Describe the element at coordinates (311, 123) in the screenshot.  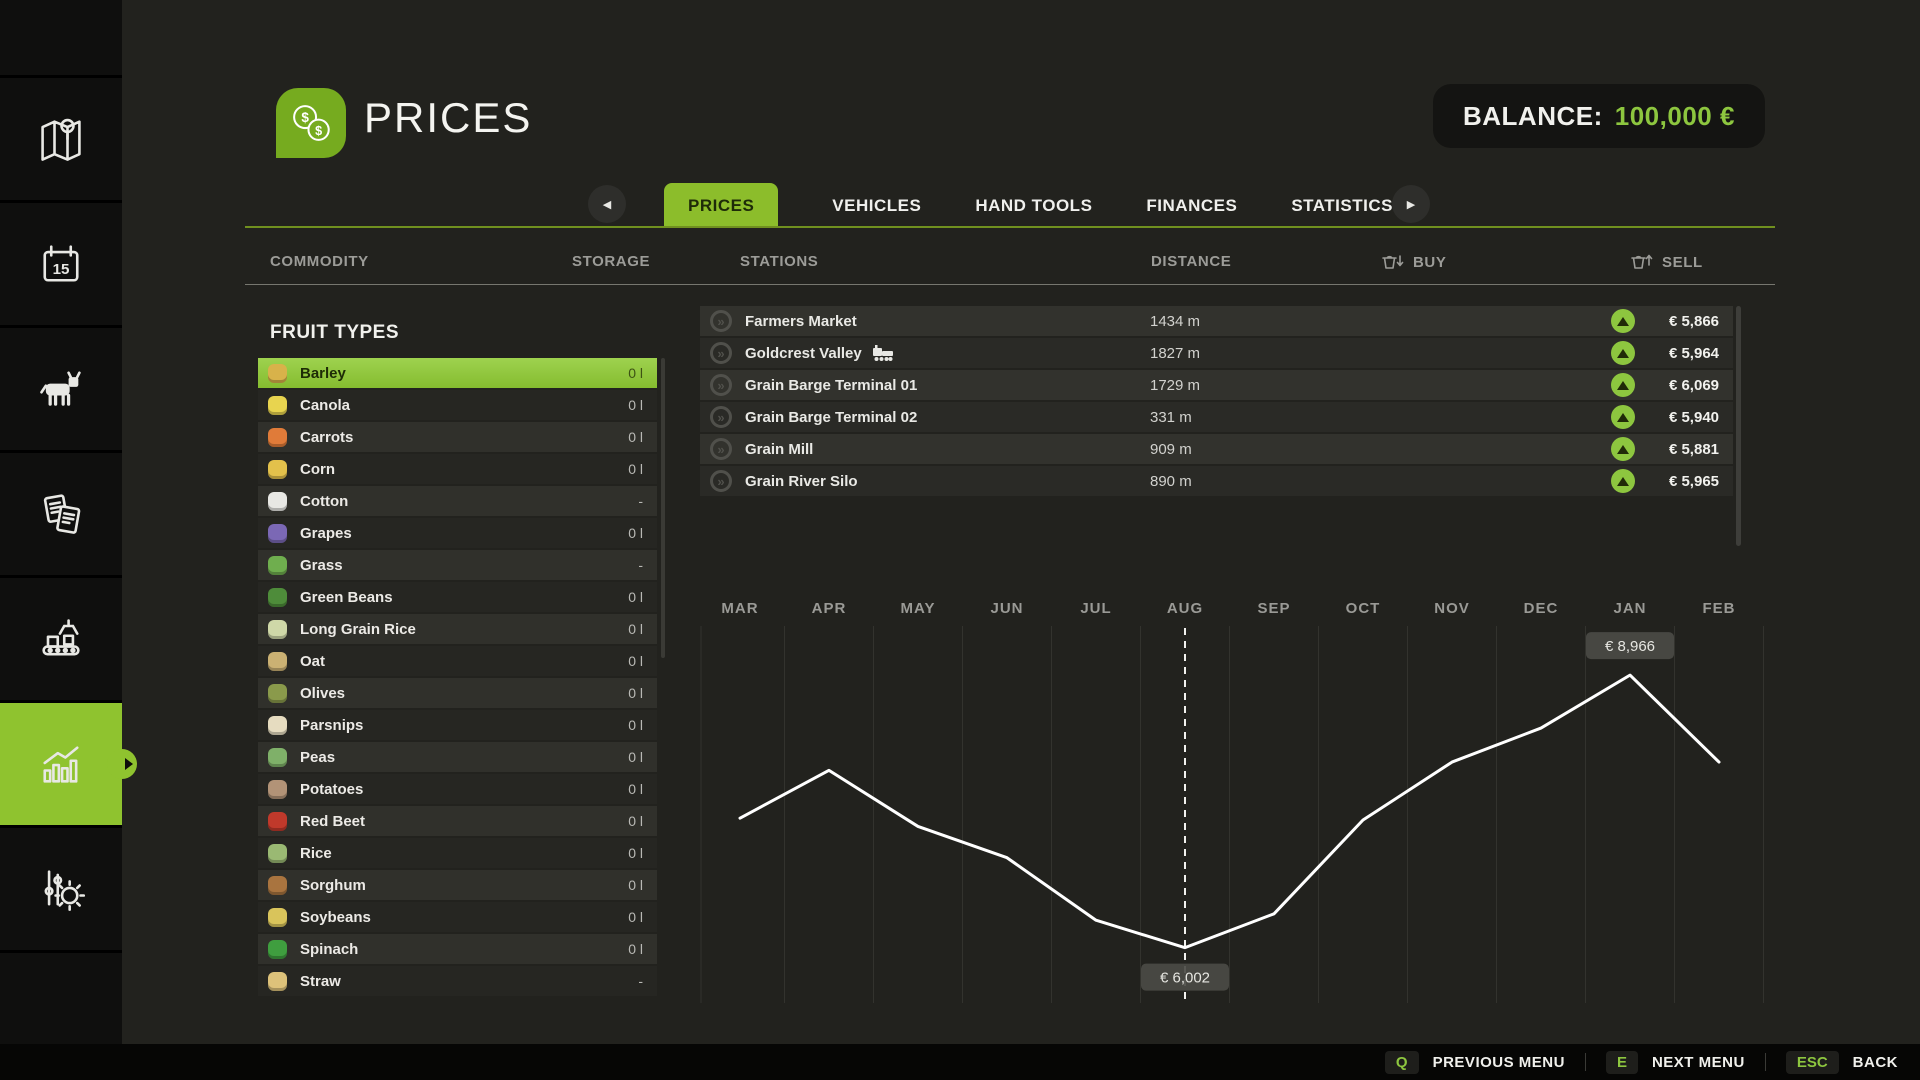
I see `prices-title-icon: $ $` at that location.